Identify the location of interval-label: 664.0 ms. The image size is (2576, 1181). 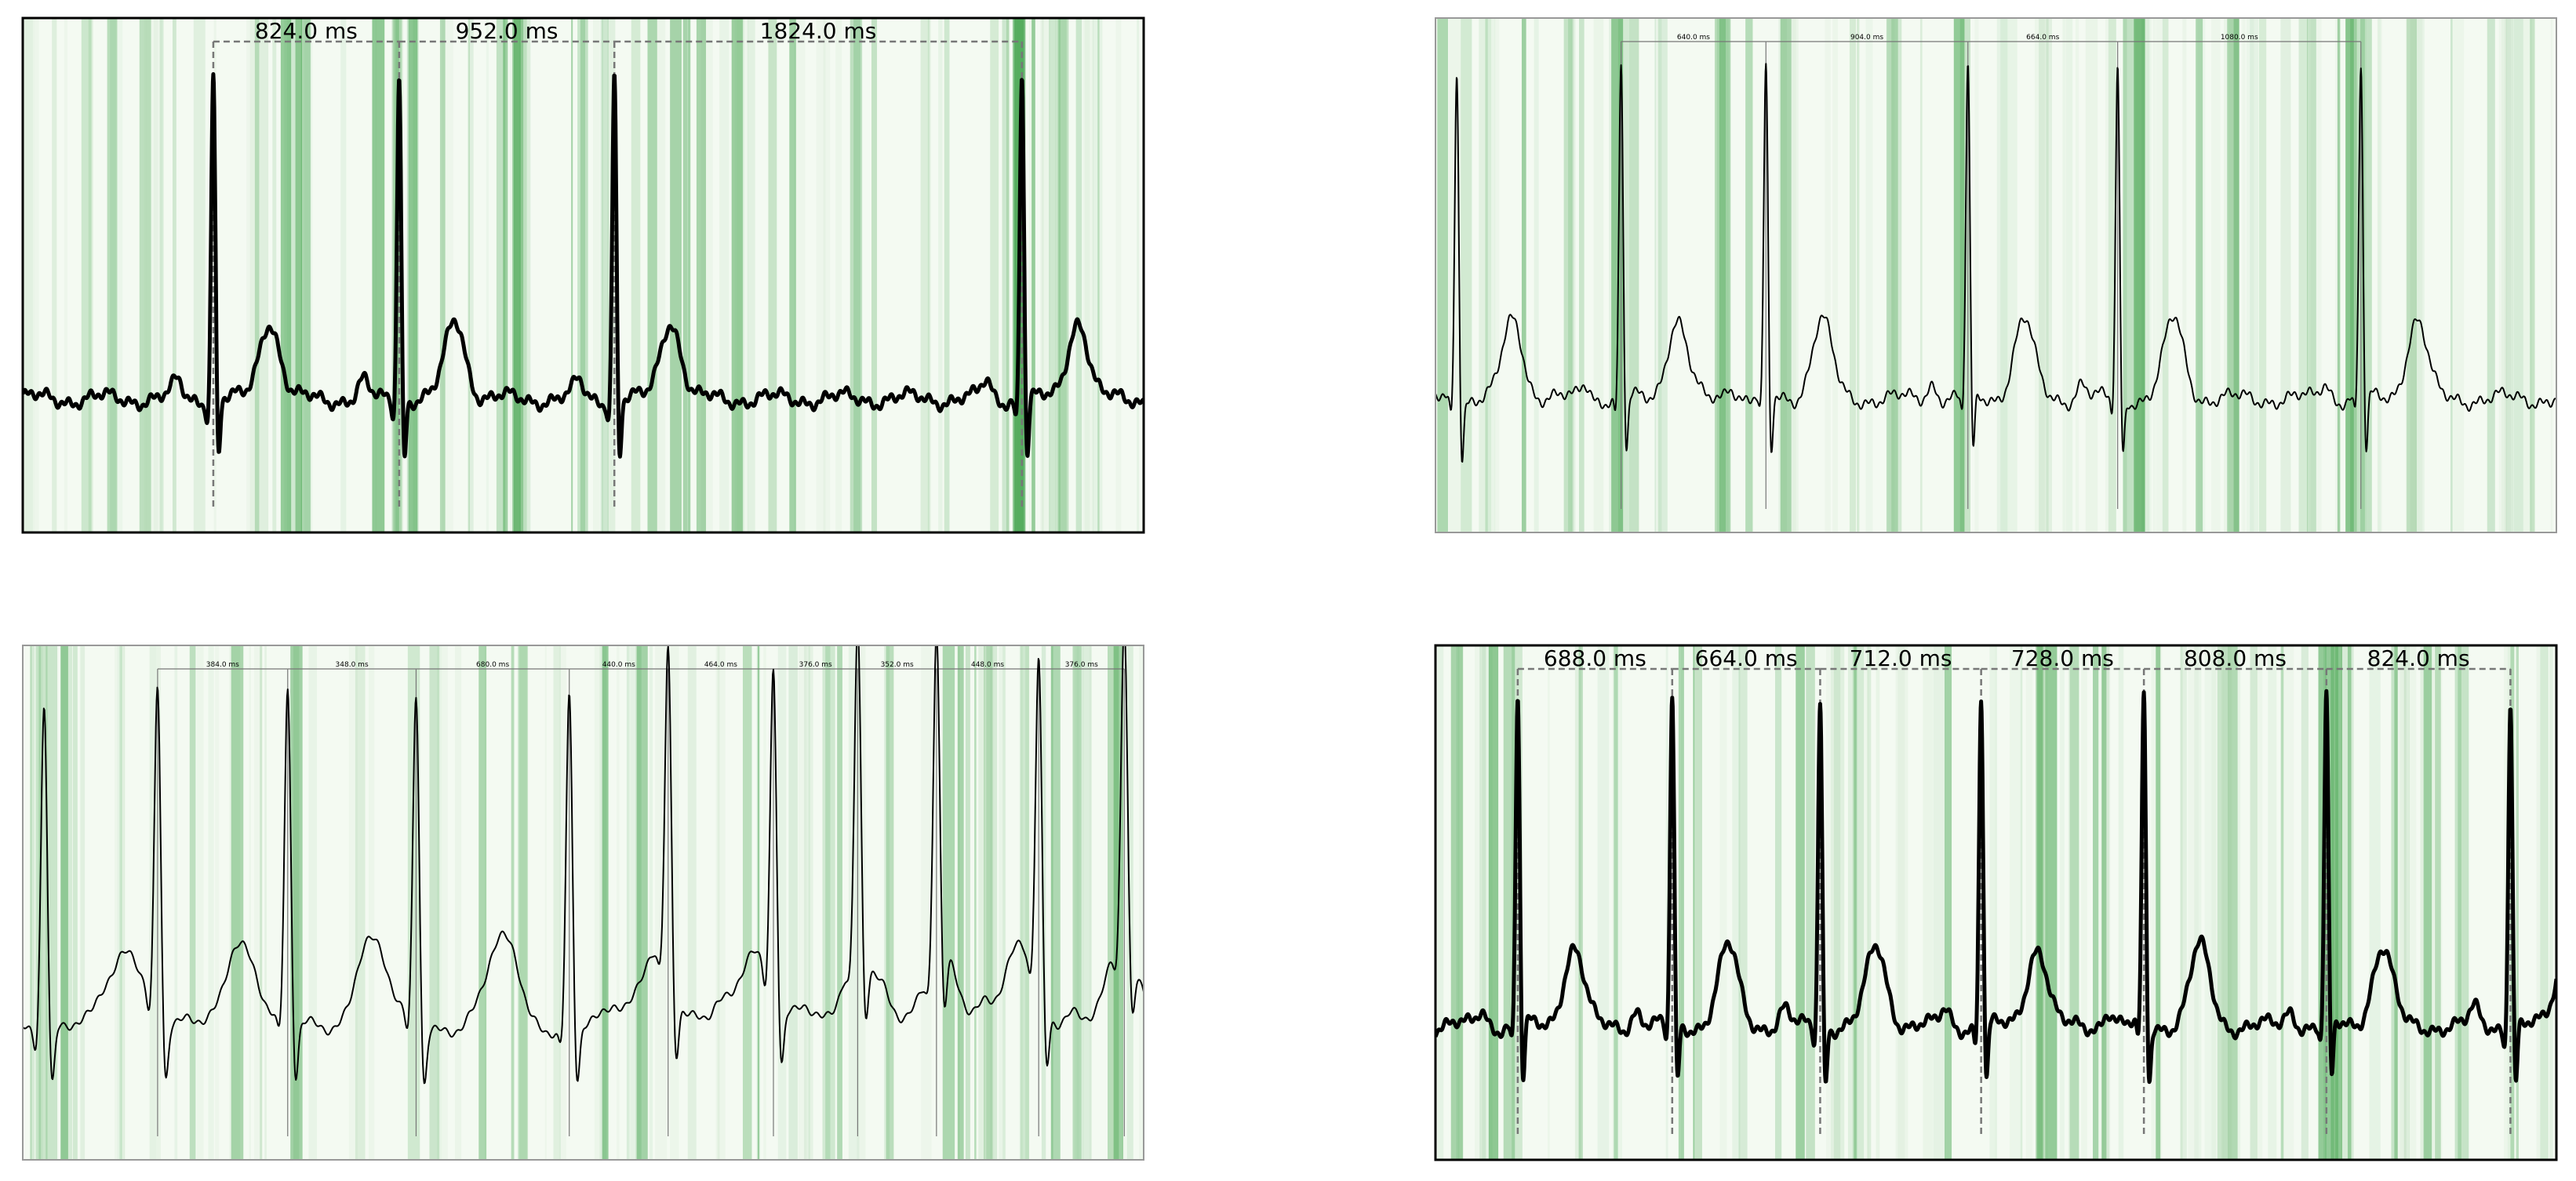
(1746, 658).